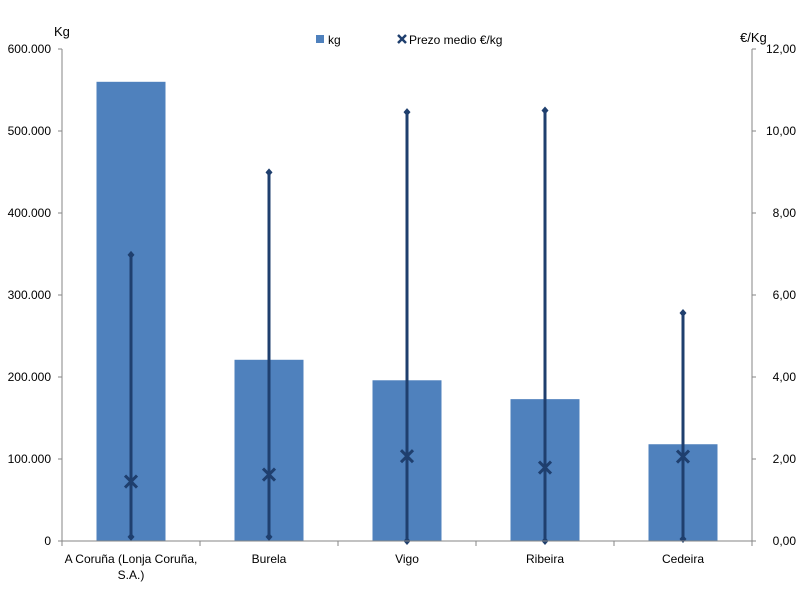 The image size is (800, 600). I want to click on right-tick-label: 0,00, so click(785, 541).